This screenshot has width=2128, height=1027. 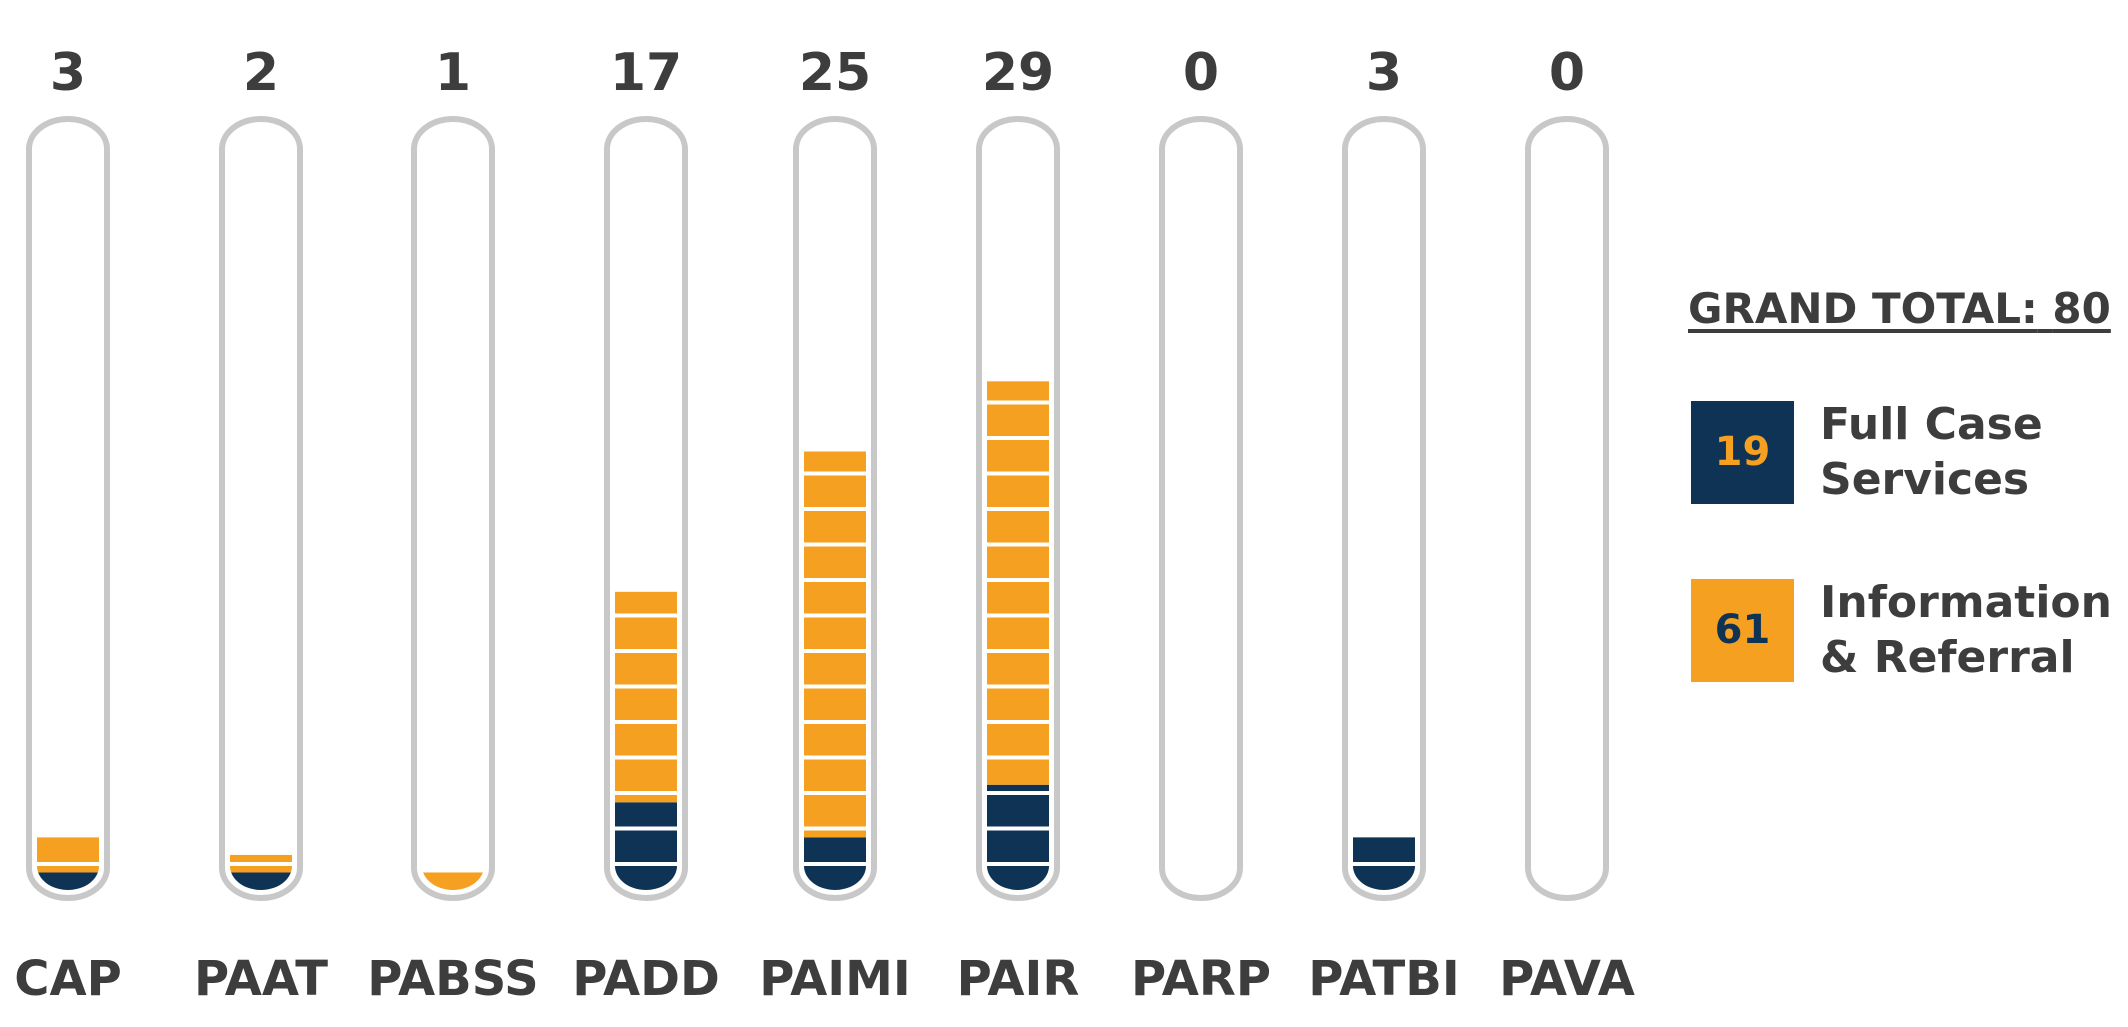 I want to click on category-label: PAIR, so click(x=1018, y=979).